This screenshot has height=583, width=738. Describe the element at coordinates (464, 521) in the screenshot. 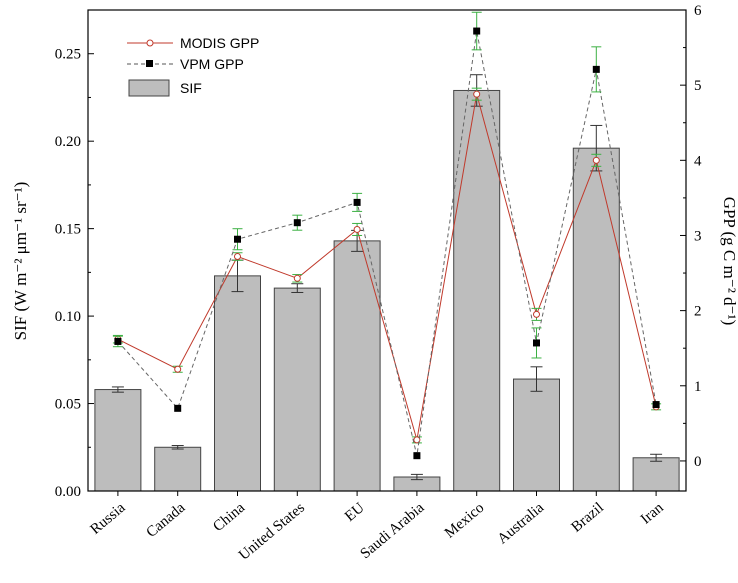

I see `category-label: Mexico` at that location.